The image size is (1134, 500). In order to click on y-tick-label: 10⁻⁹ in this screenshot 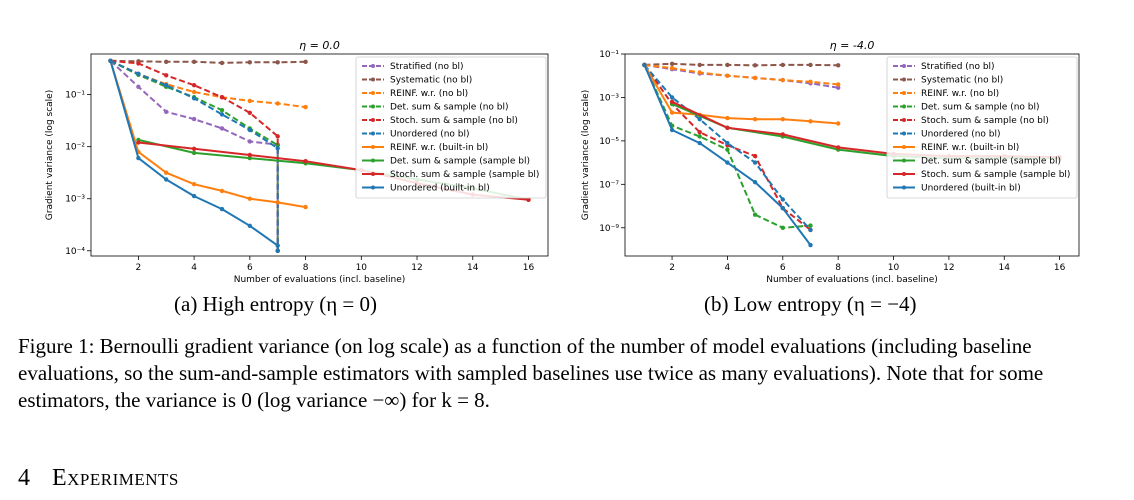, I will do `click(609, 229)`.